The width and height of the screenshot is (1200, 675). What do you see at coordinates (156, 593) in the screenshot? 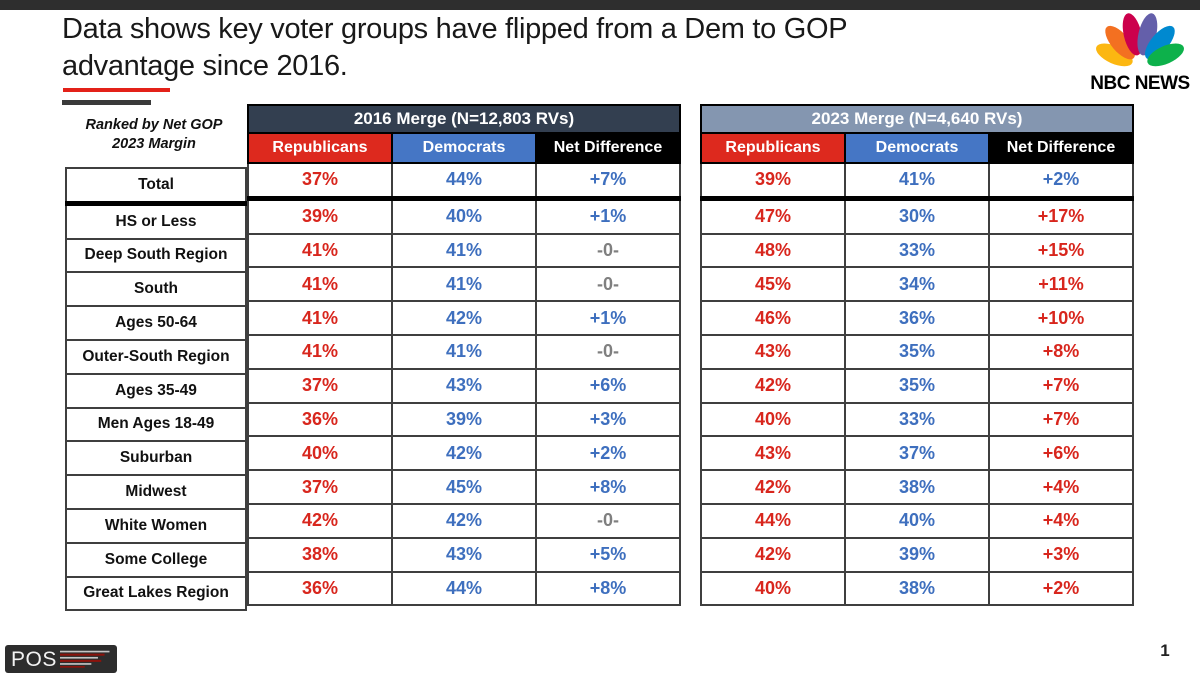
I see `group-label: Great Lakes Region` at bounding box center [156, 593].